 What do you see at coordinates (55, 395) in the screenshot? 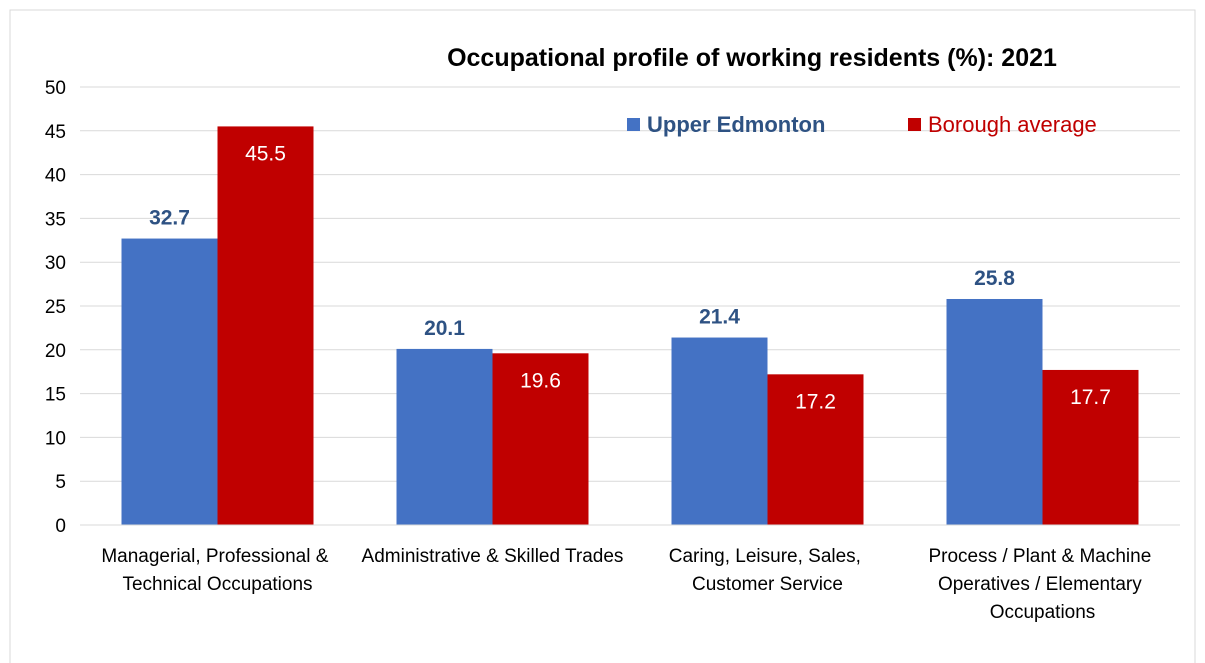
I see `y-tick-label: 15` at bounding box center [55, 395].